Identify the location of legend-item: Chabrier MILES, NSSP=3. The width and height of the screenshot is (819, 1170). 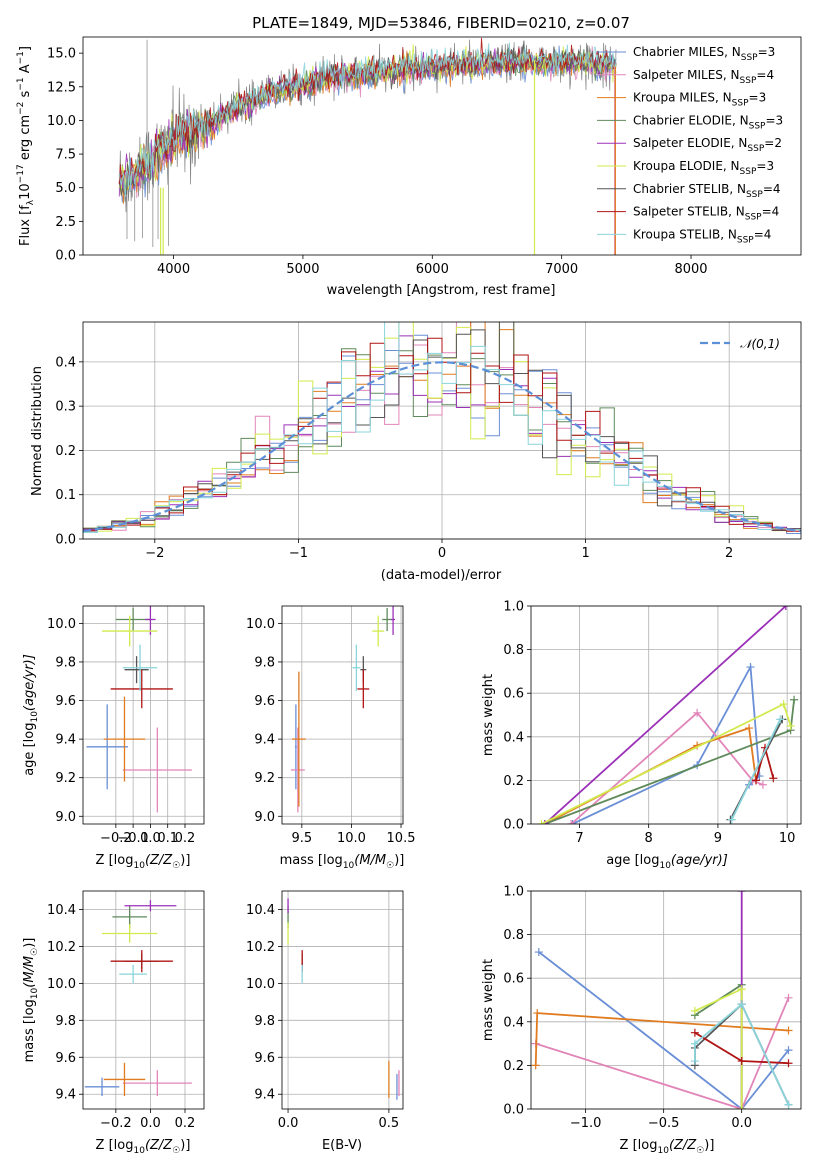
(686, 54).